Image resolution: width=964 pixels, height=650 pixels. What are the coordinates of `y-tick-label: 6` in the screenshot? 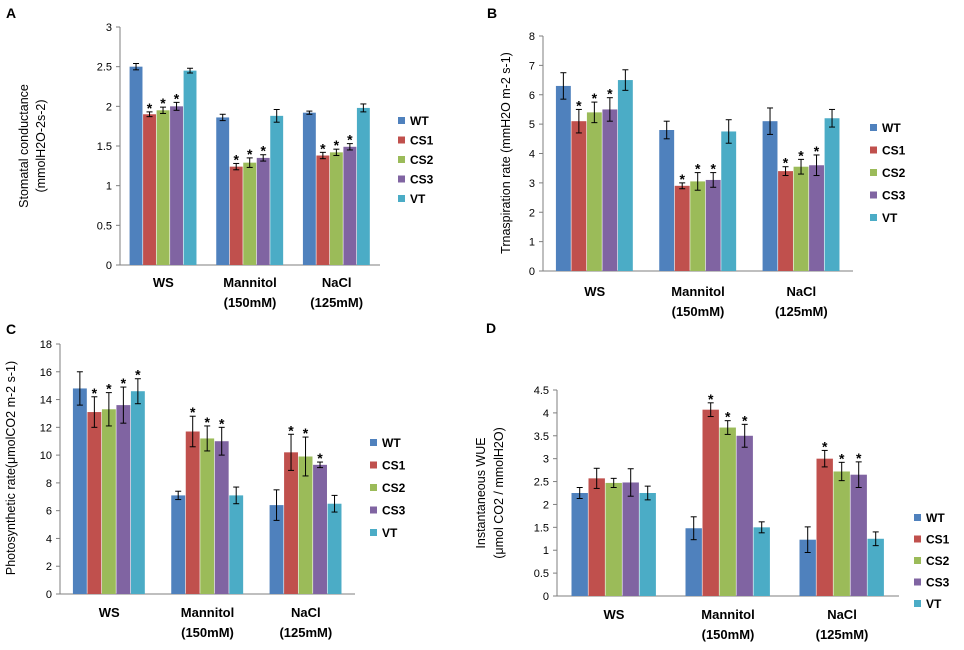 It's located at (532, 96).